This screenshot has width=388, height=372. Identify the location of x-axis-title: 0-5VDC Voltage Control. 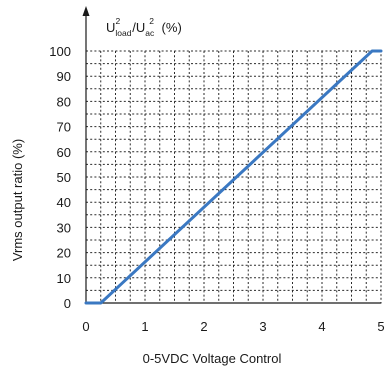
(212, 358).